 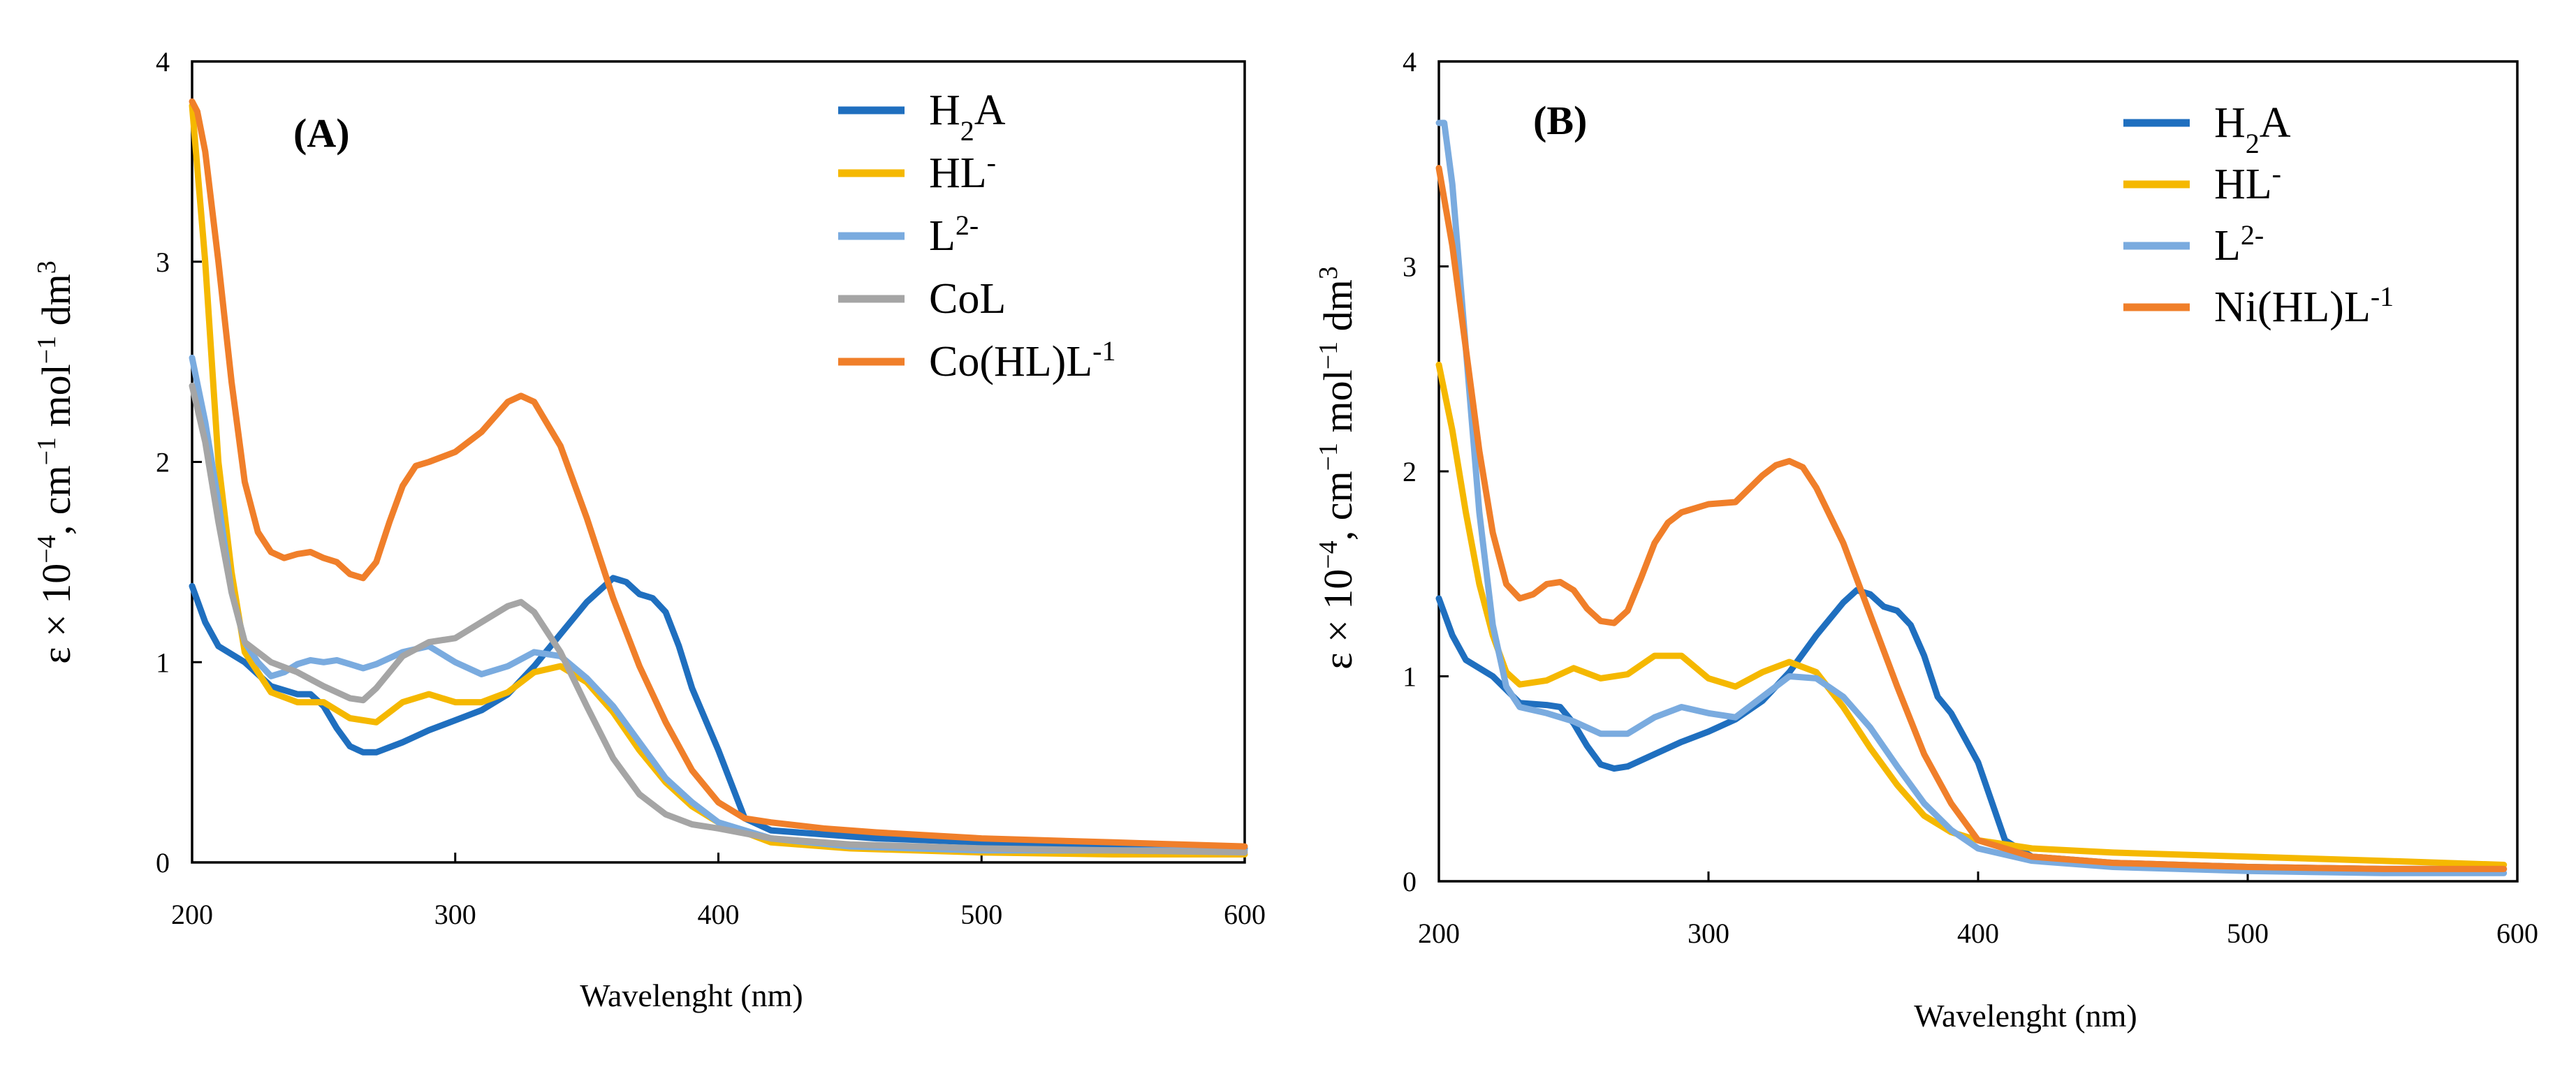 I want to click on legend-text-name: CoL, so click(x=967, y=299).